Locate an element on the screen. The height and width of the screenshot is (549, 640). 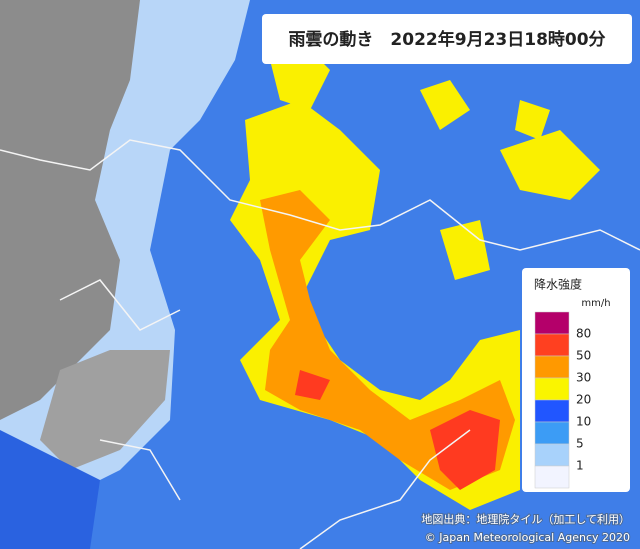
map-source: 地図出典：地理院タイル（加工して利用） is located at coordinates (525, 519).